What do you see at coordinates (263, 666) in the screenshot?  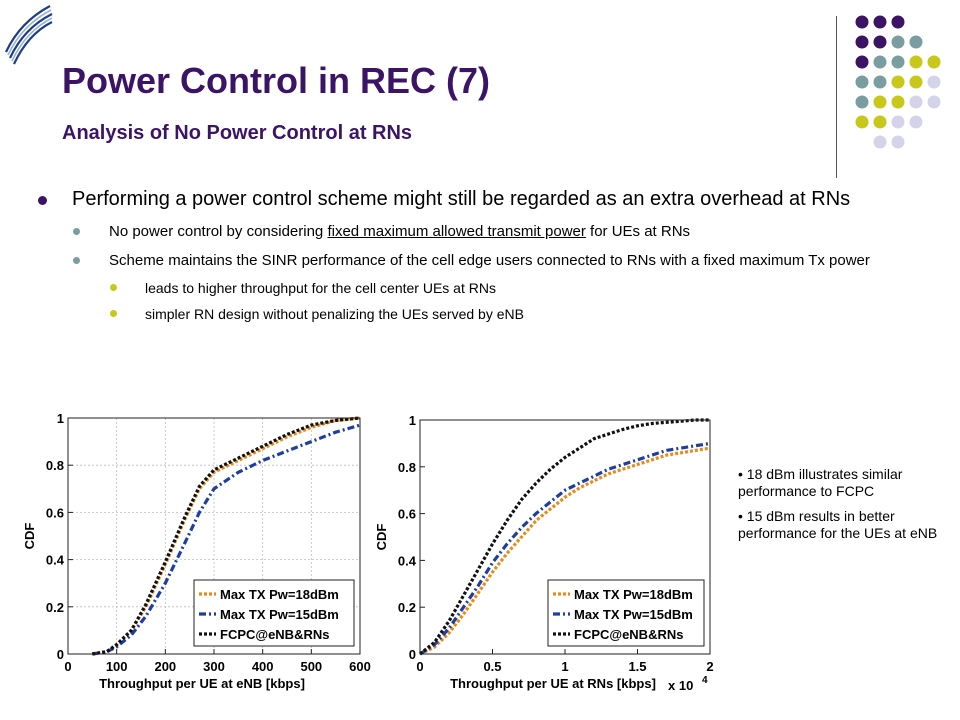 I see `x-tick-label: 400` at bounding box center [263, 666].